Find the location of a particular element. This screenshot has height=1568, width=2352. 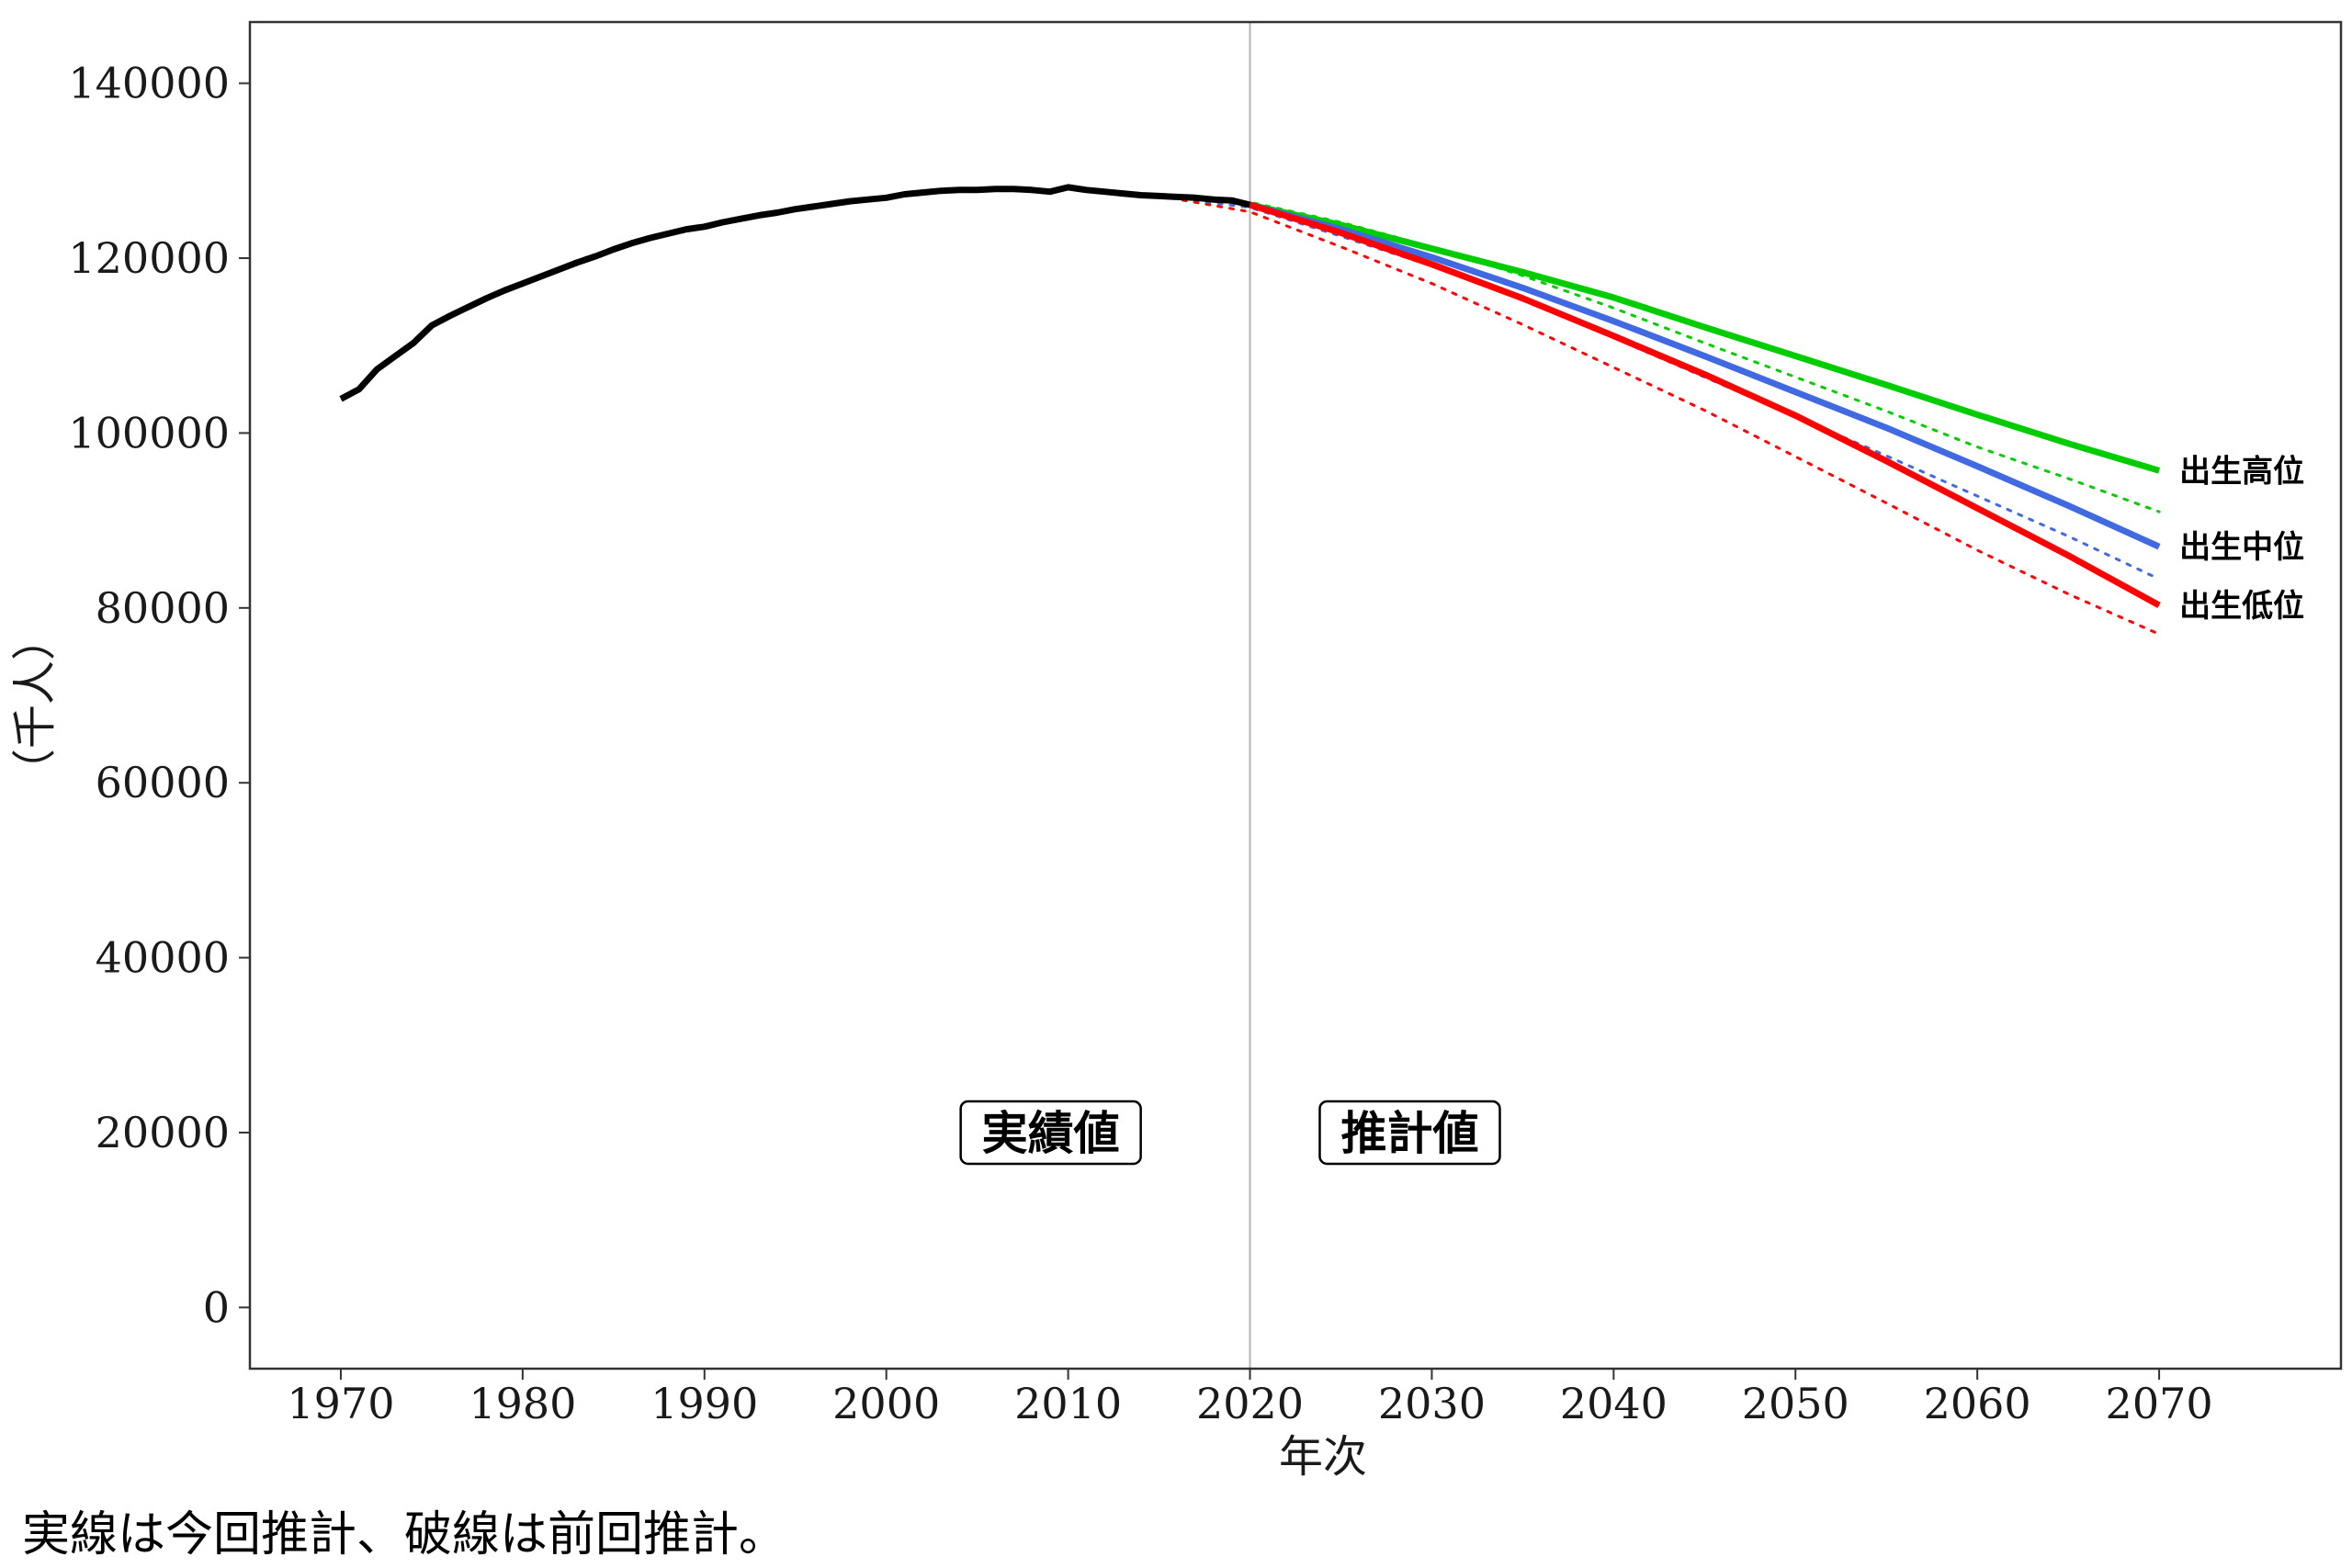

y-tick-label: 80000 is located at coordinates (163, 608).